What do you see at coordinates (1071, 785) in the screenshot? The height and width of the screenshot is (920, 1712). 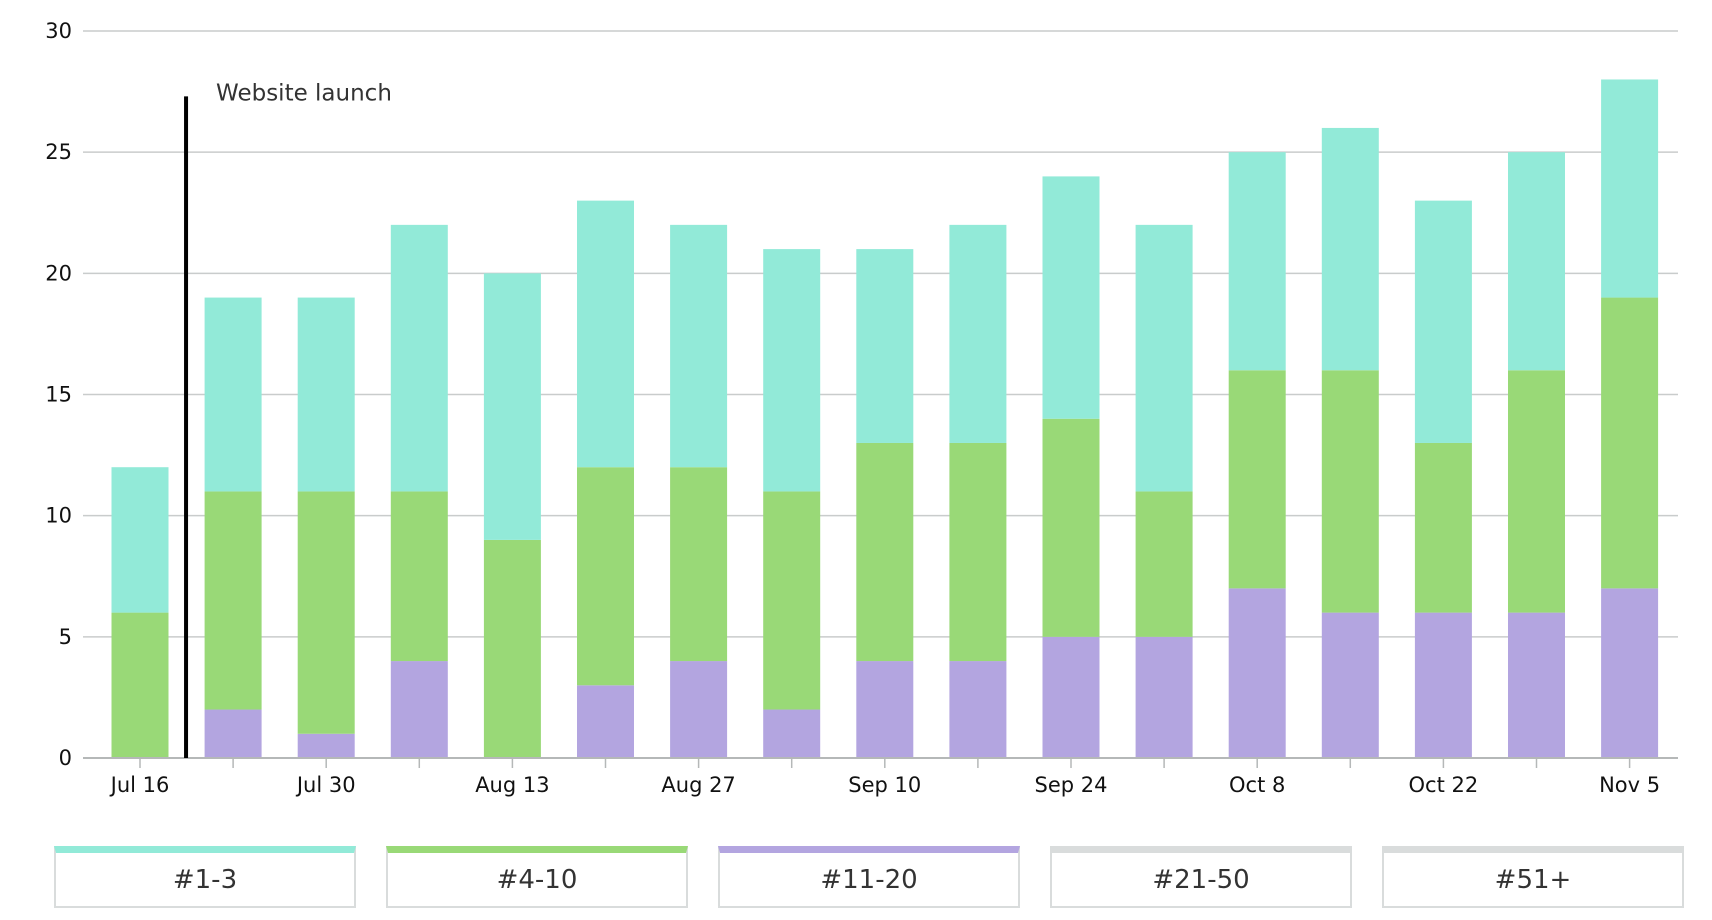 I see `x-tick-label: Sep 24` at bounding box center [1071, 785].